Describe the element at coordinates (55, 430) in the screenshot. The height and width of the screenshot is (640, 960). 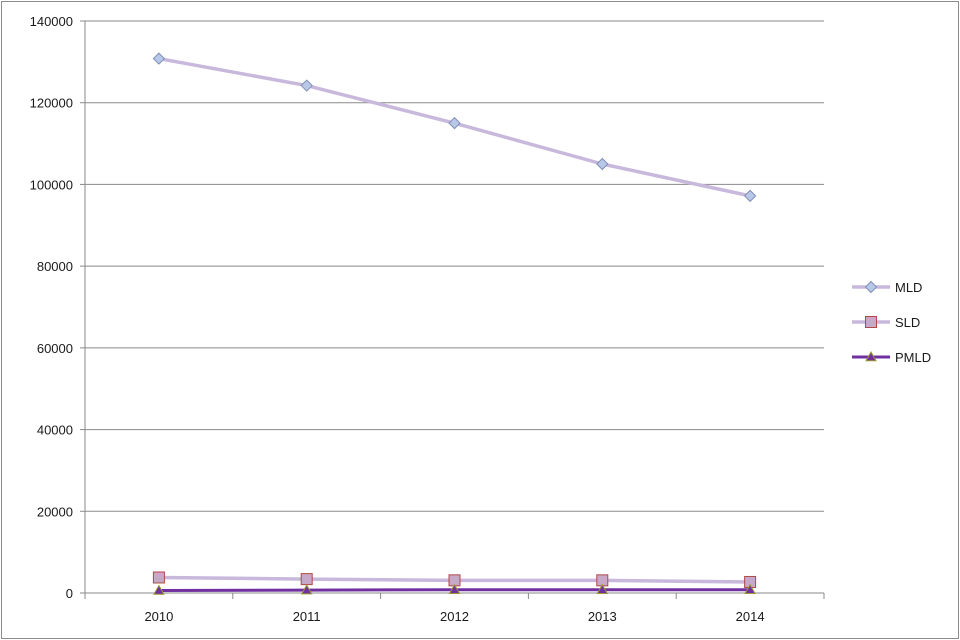
I see `y-tick-label: 40000` at that location.